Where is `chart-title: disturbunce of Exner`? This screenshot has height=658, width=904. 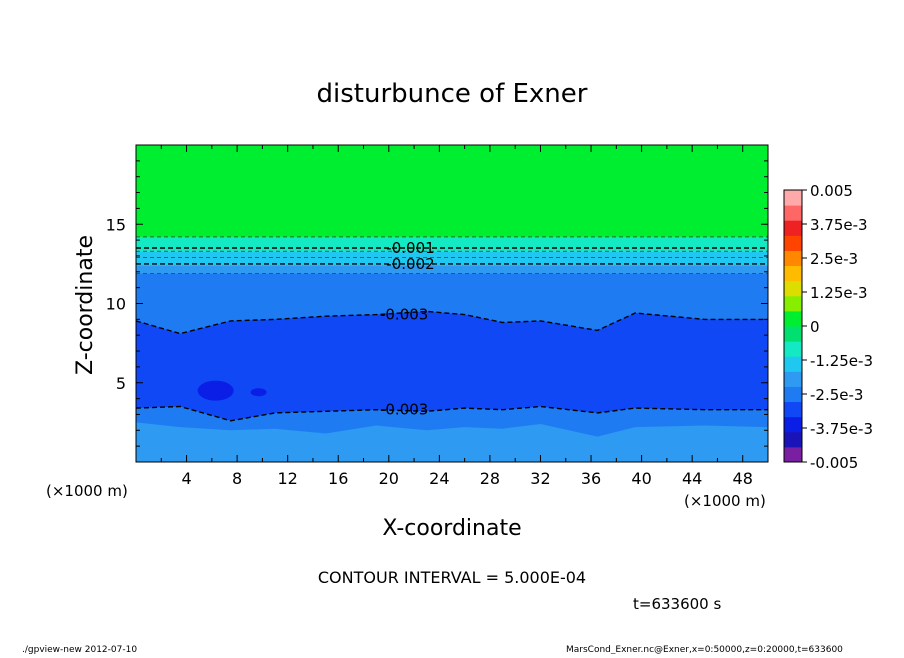 chart-title: disturbunce of Exner is located at coordinates (452, 94).